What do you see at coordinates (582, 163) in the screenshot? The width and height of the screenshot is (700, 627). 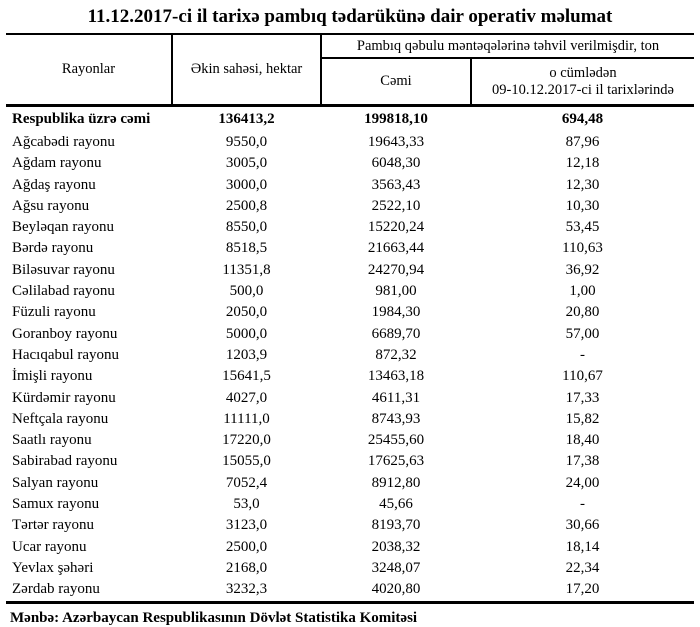 I see `cell-recent: 12,18` at bounding box center [582, 163].